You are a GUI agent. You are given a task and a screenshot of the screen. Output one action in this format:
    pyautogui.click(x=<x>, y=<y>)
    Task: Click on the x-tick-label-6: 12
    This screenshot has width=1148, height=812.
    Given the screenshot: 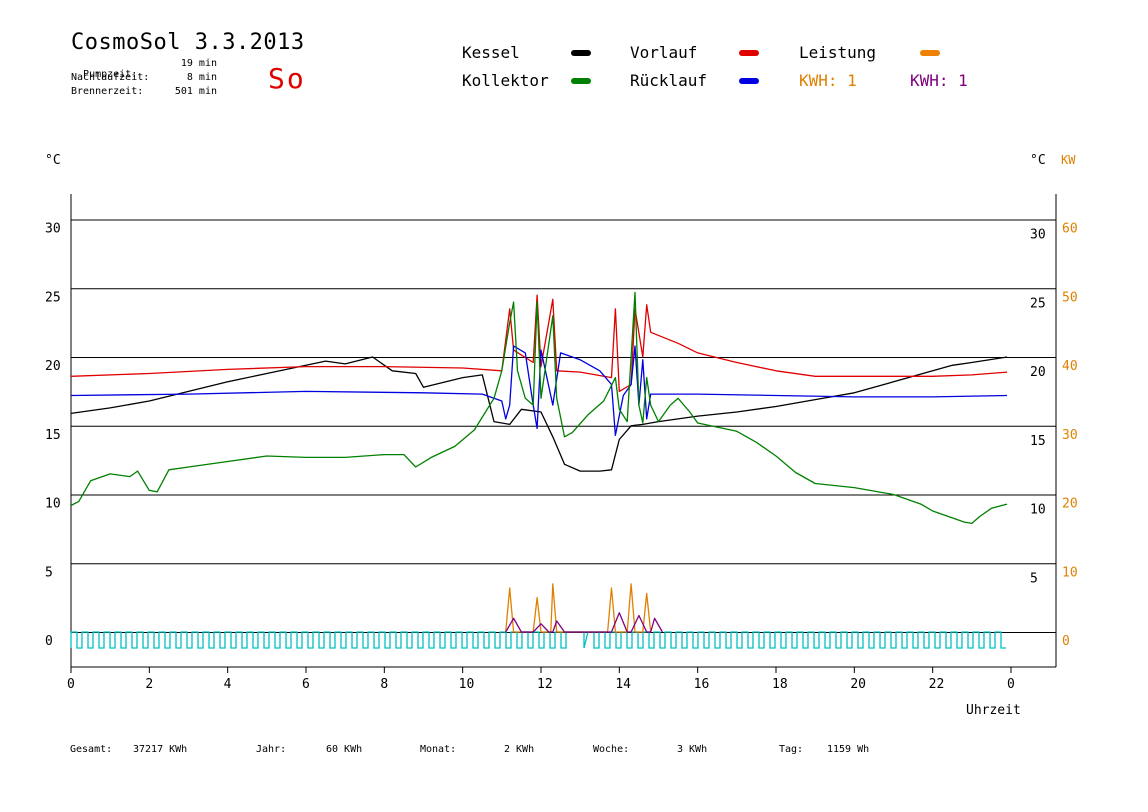 What is the action you would take?
    pyautogui.click(x=545, y=684)
    